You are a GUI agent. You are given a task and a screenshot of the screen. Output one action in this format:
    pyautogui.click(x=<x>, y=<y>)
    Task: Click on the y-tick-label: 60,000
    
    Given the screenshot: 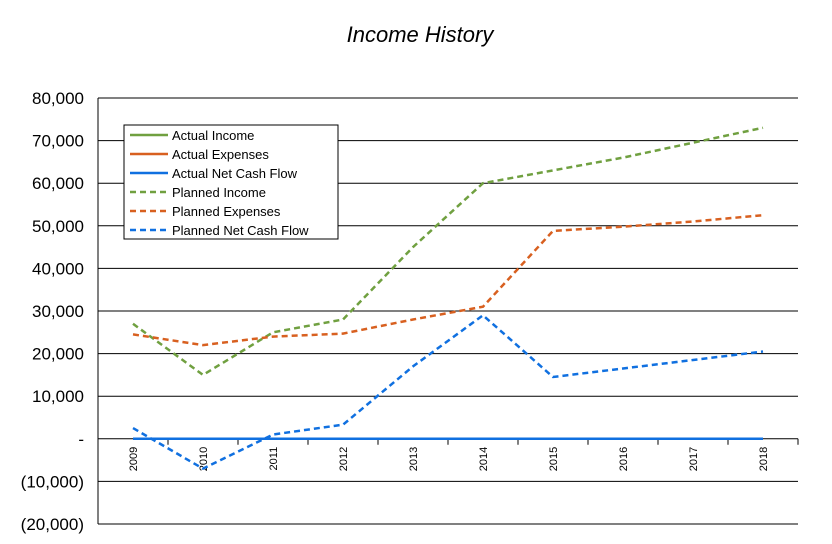 What is the action you would take?
    pyautogui.click(x=58, y=183)
    